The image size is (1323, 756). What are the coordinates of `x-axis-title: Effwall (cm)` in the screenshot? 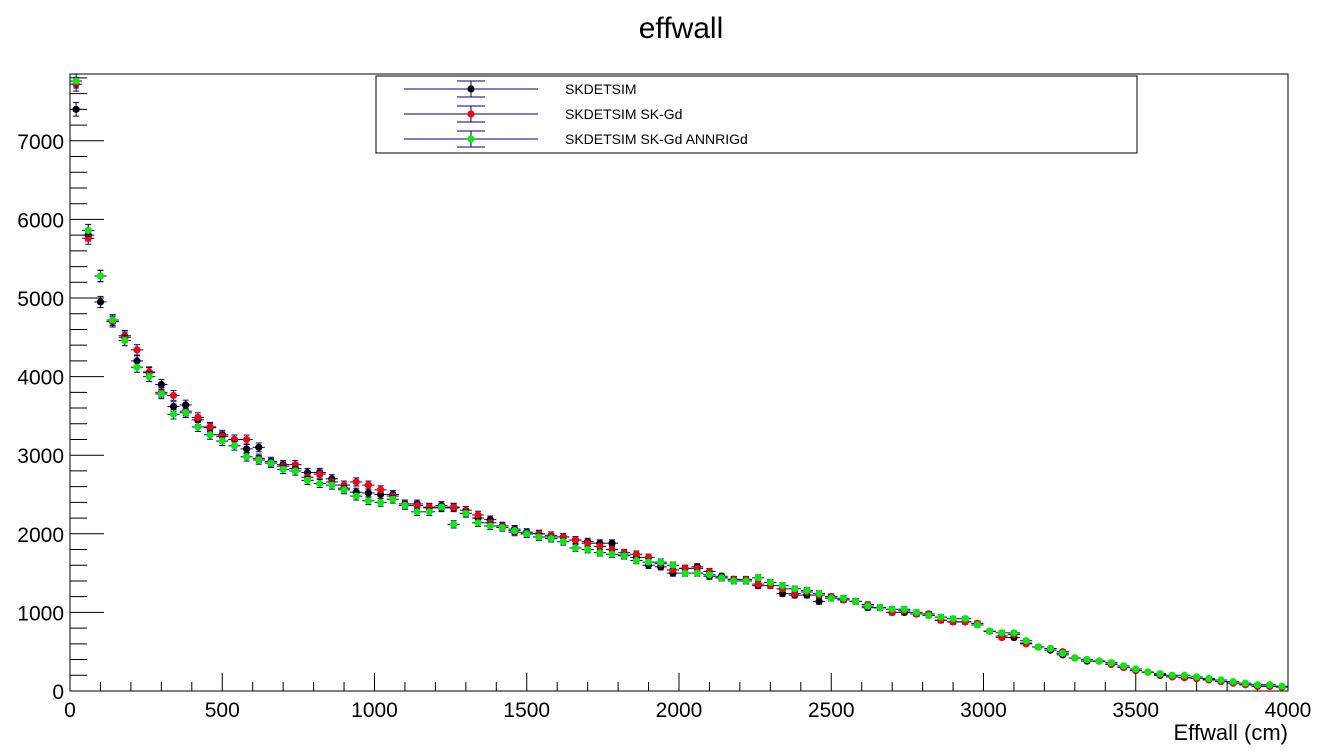 It's located at (1231, 732).